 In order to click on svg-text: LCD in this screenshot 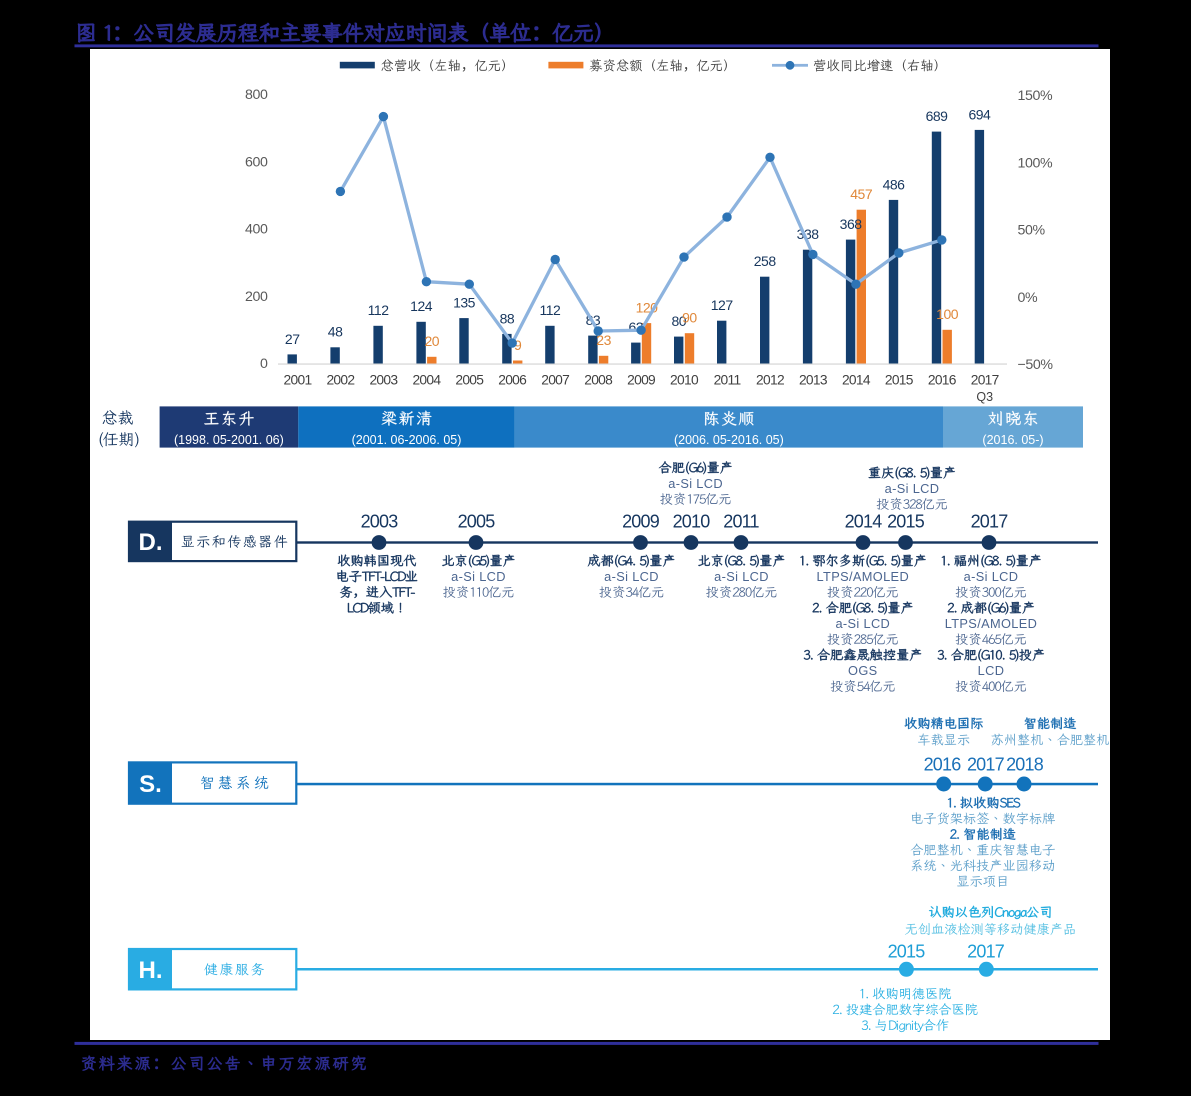, I will do `click(991, 670)`.